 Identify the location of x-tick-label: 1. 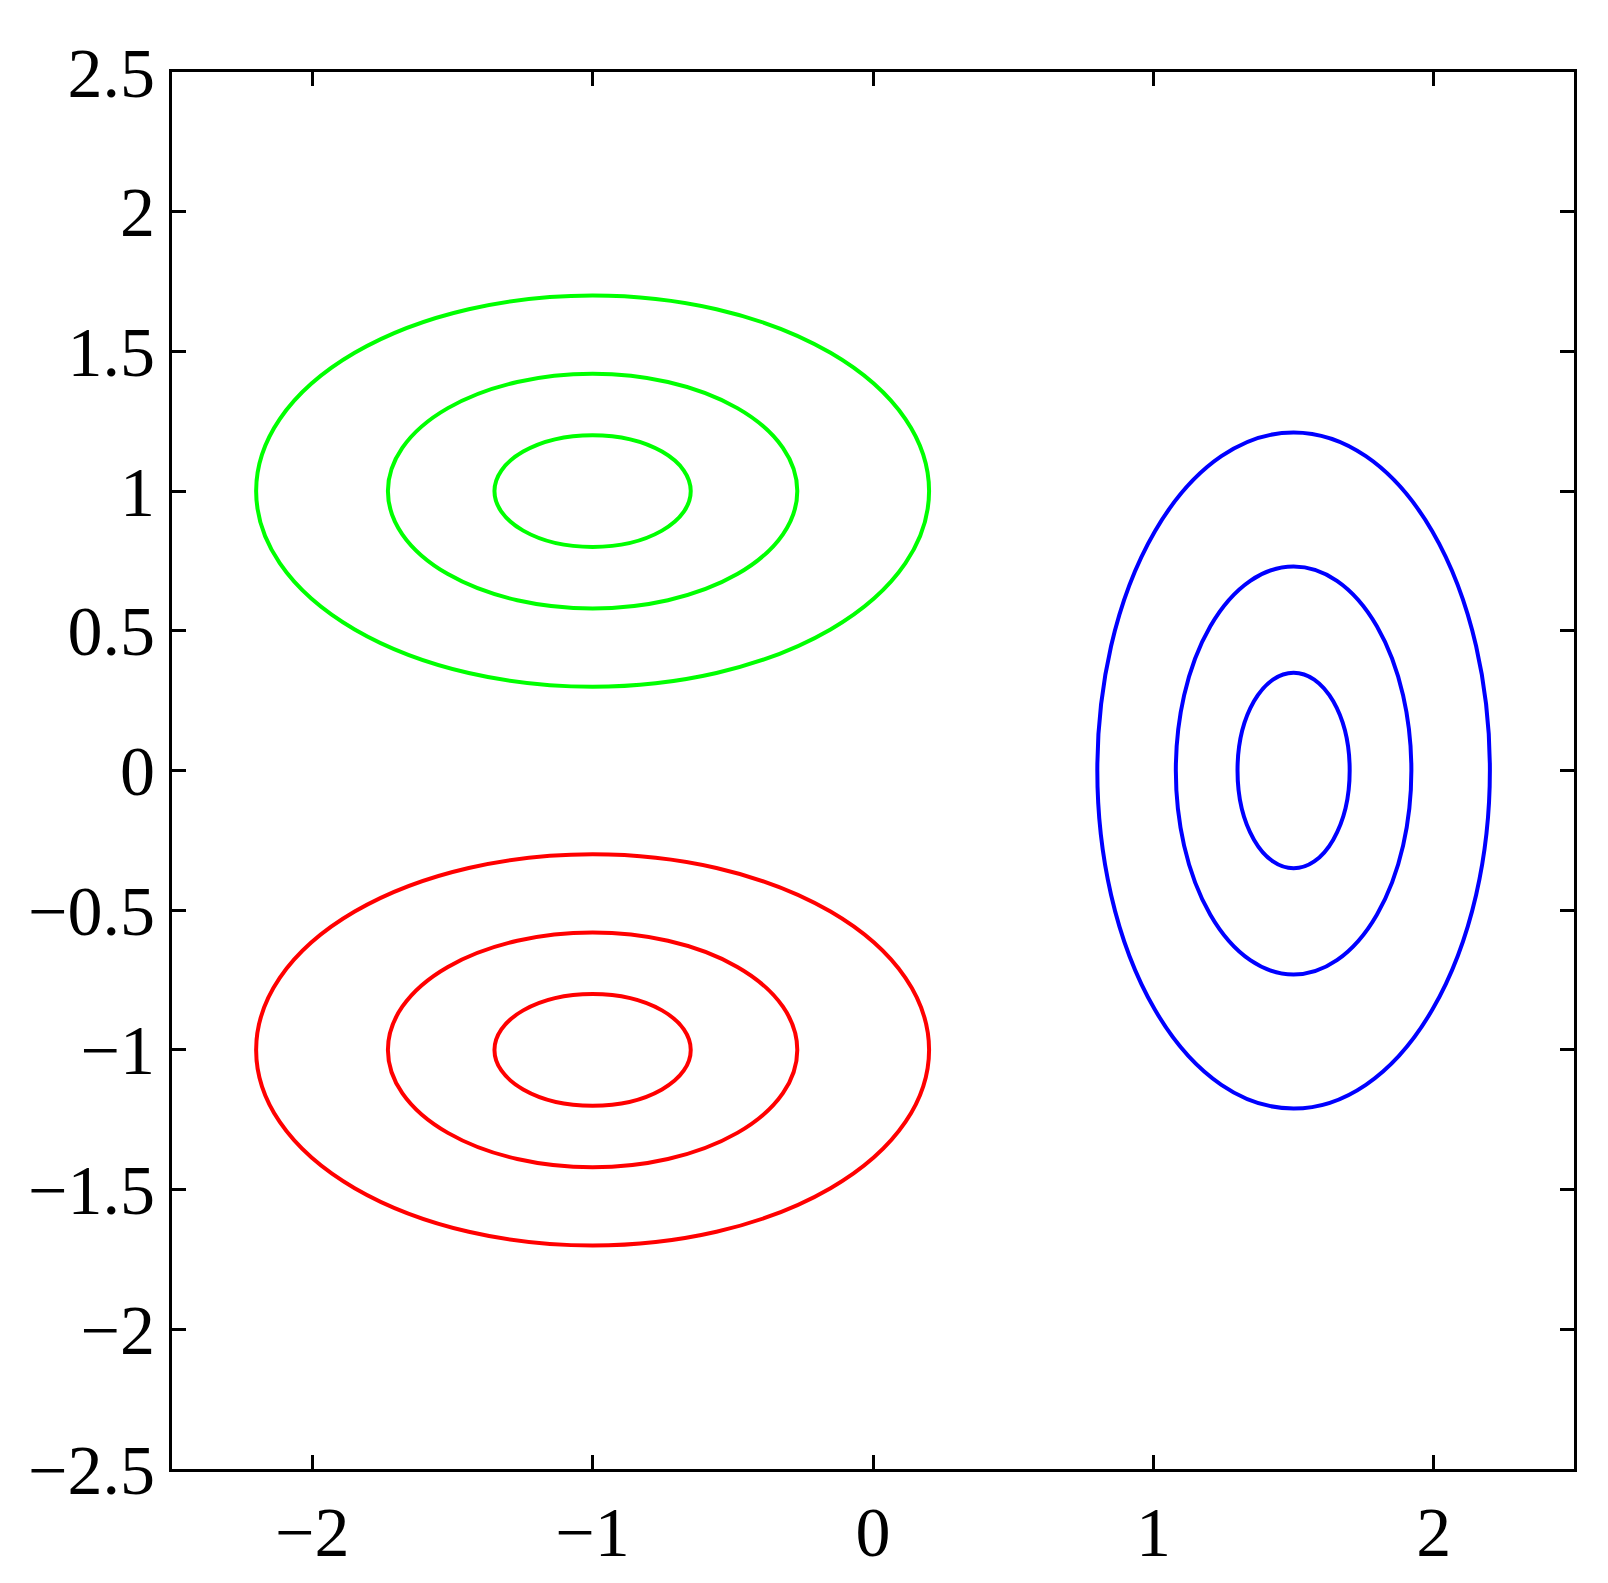
(1153, 1532).